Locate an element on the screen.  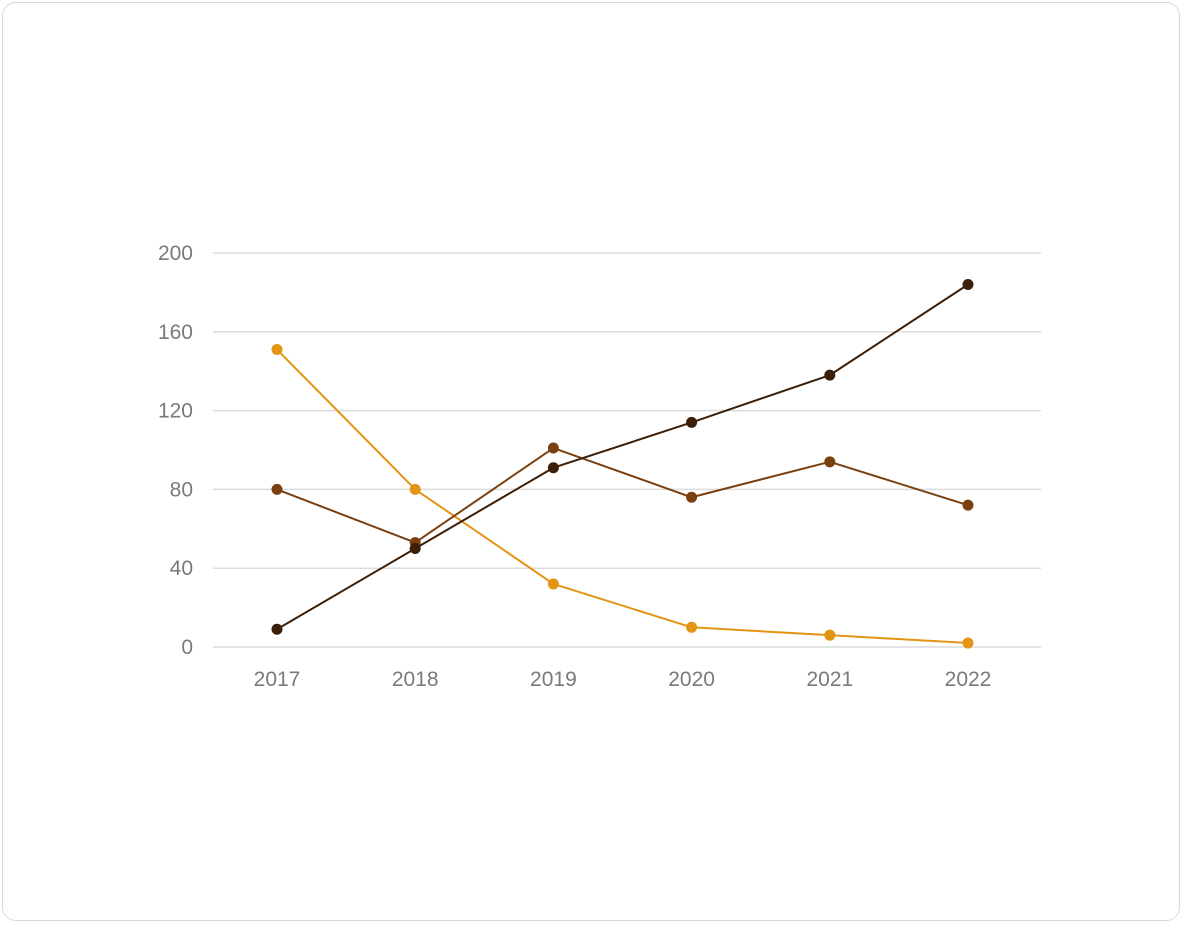
series-line is located at coordinates (622, 495).